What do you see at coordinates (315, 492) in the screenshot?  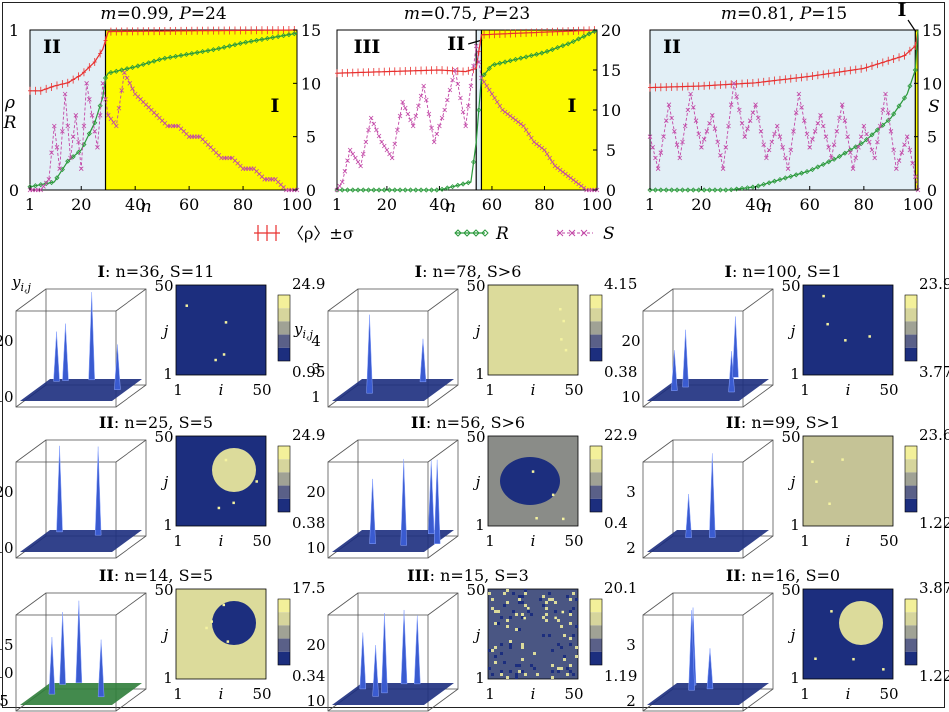 I see `z-tick-label: 20` at bounding box center [315, 492].